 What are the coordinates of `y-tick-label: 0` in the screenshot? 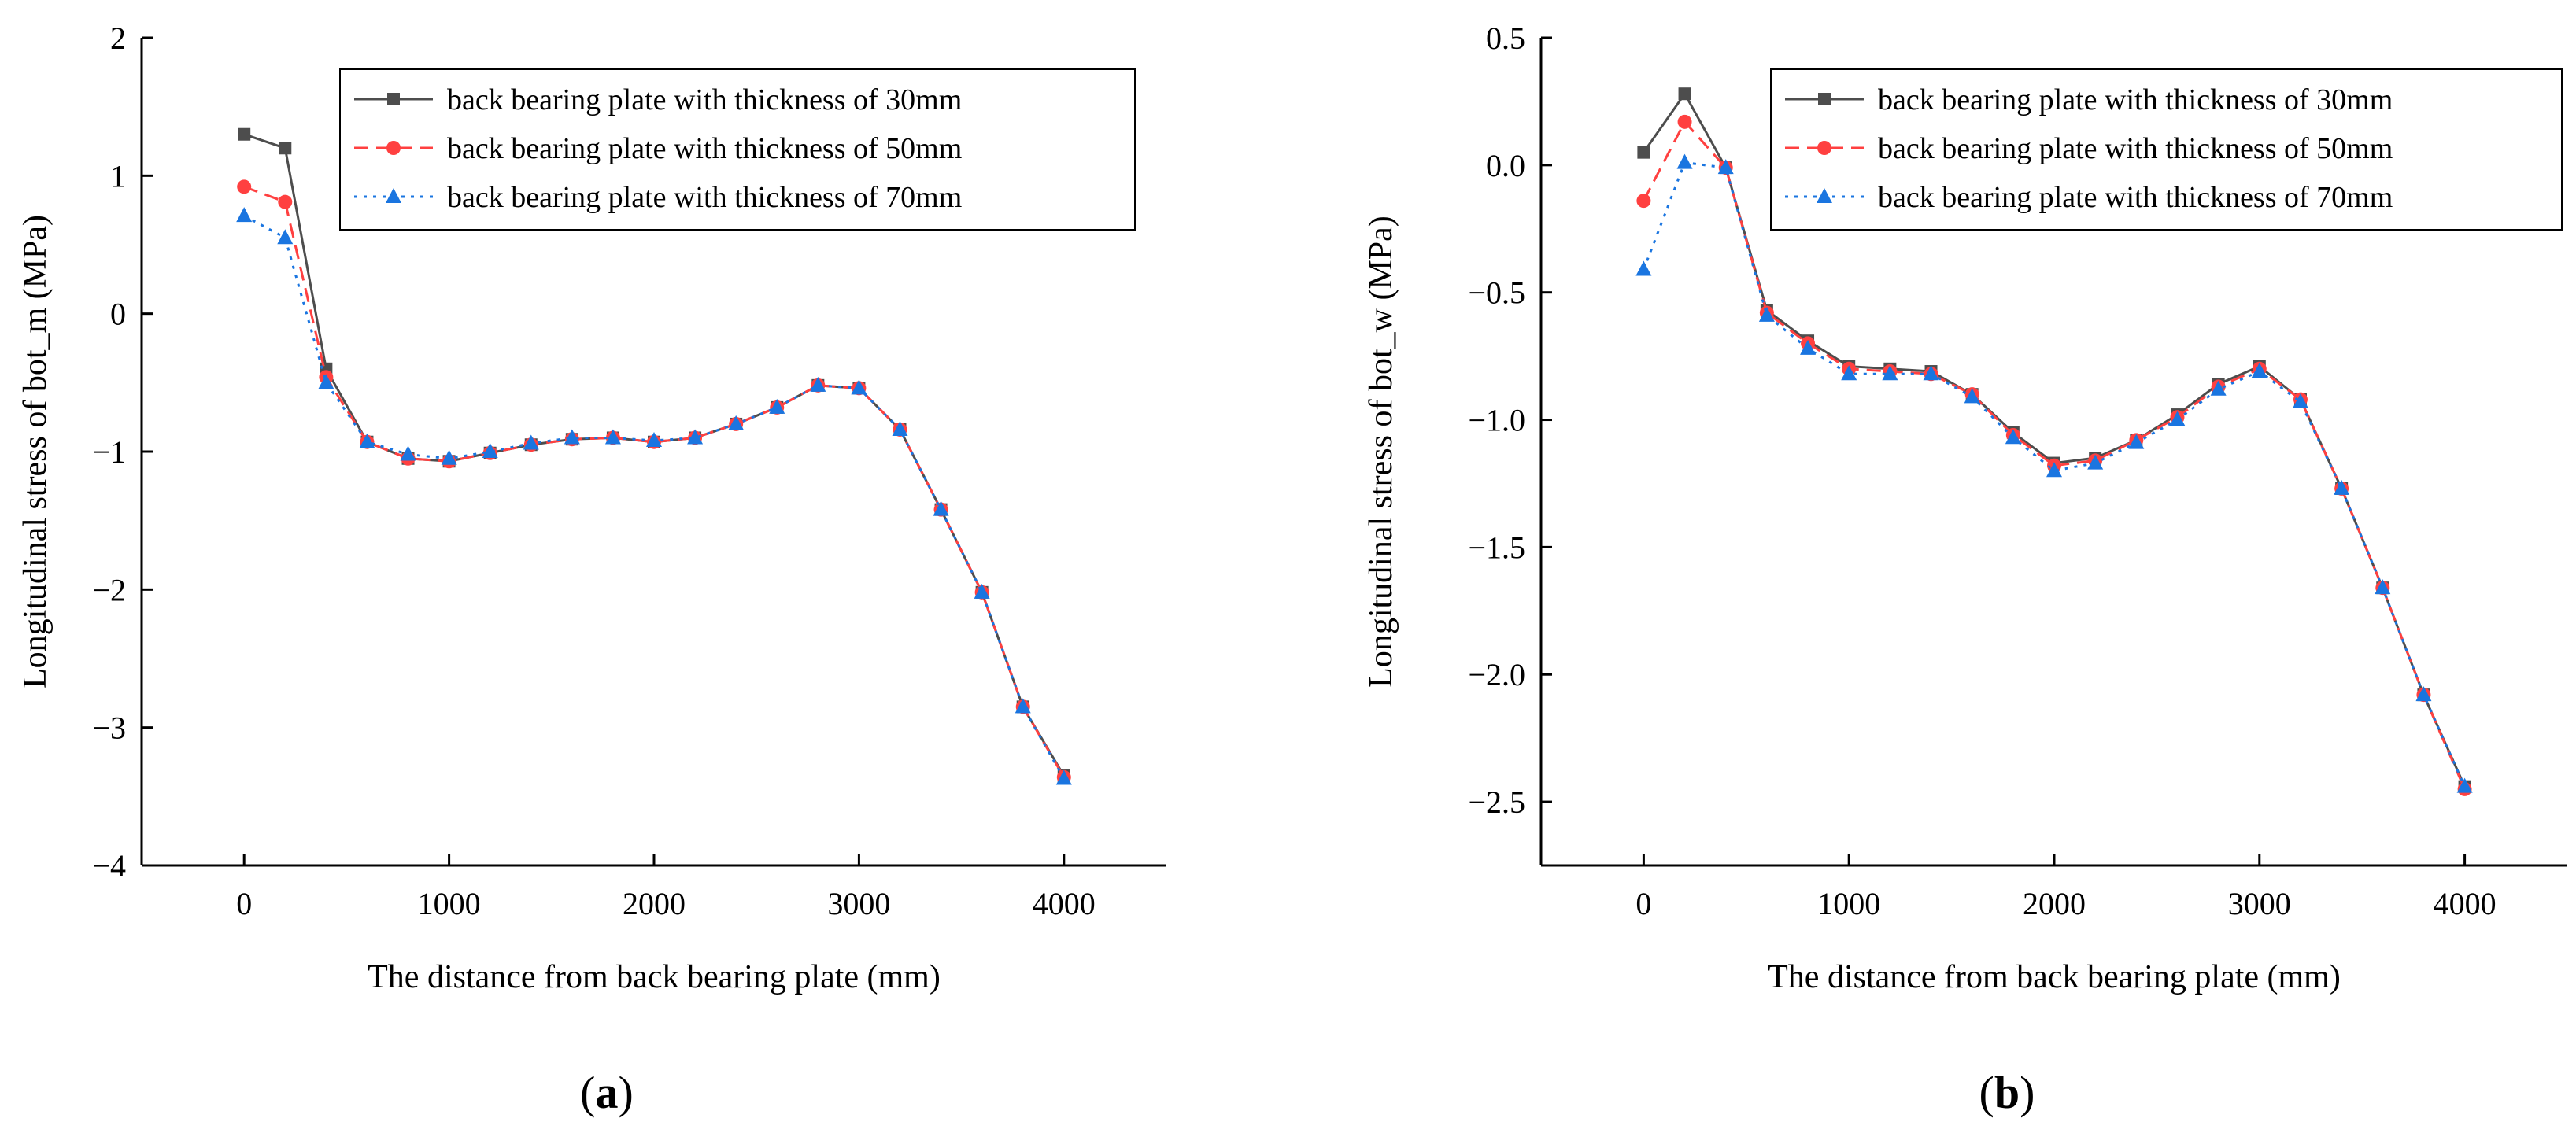 It's located at (118, 315).